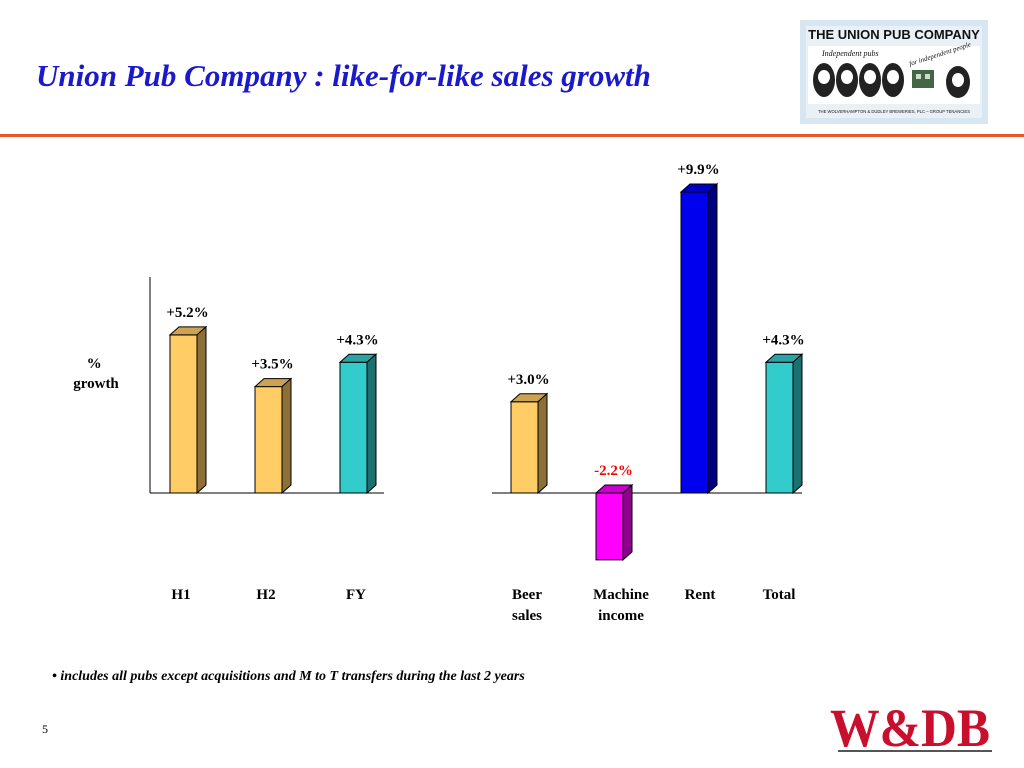  What do you see at coordinates (265, 595) in the screenshot?
I see `tick-label: H2` at bounding box center [265, 595].